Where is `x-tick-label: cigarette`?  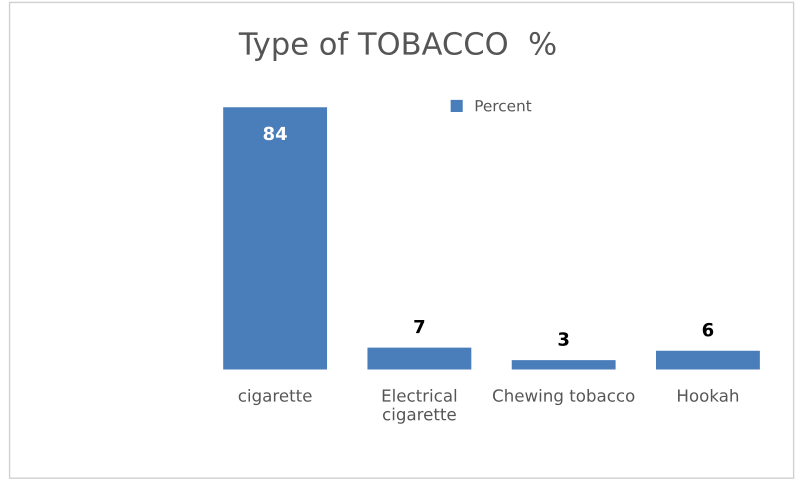 x-tick-label: cigarette is located at coordinates (275, 397).